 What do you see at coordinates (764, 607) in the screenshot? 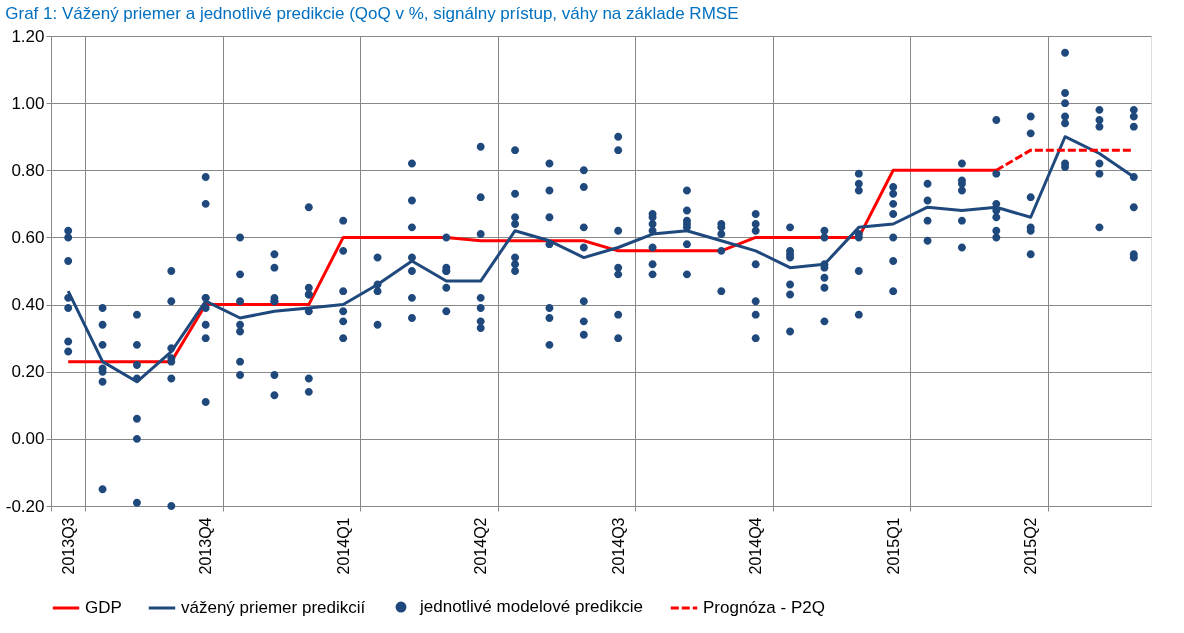
I see `legend-label: Prognóza - P2Q` at bounding box center [764, 607].